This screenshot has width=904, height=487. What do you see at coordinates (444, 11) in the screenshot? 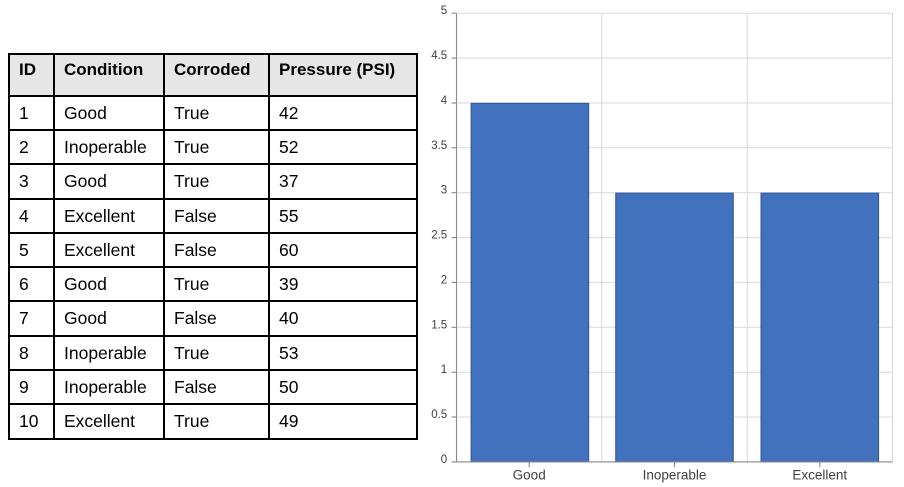
I see `svg-text: 5` at bounding box center [444, 11].